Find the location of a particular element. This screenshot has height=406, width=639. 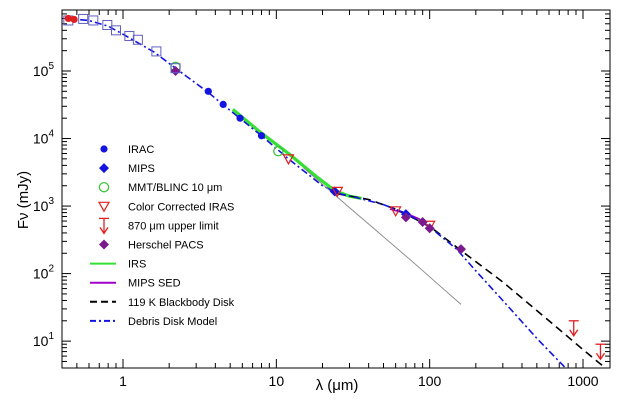

x-tick-label: 1 is located at coordinates (123, 381).